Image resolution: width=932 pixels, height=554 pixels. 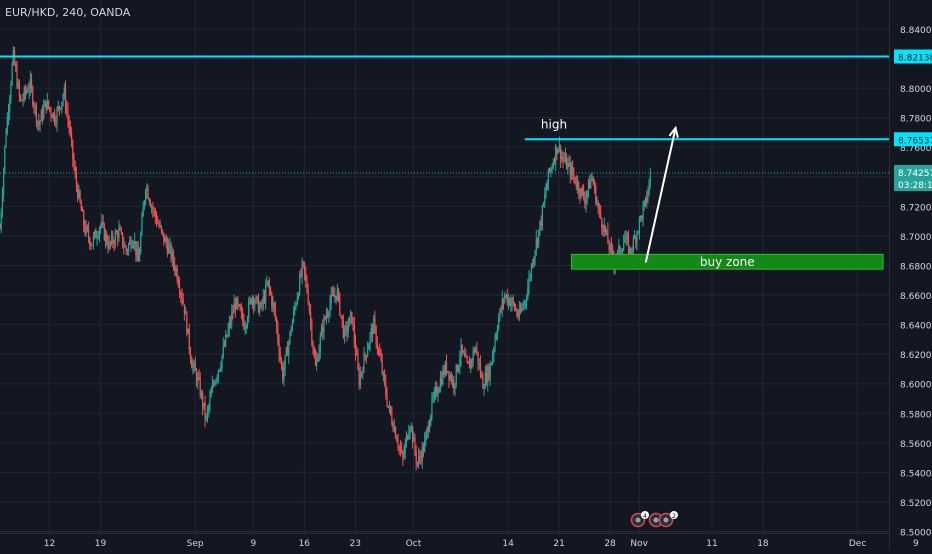 I want to click on price-tick-label: 8.52000, so click(x=916, y=504).